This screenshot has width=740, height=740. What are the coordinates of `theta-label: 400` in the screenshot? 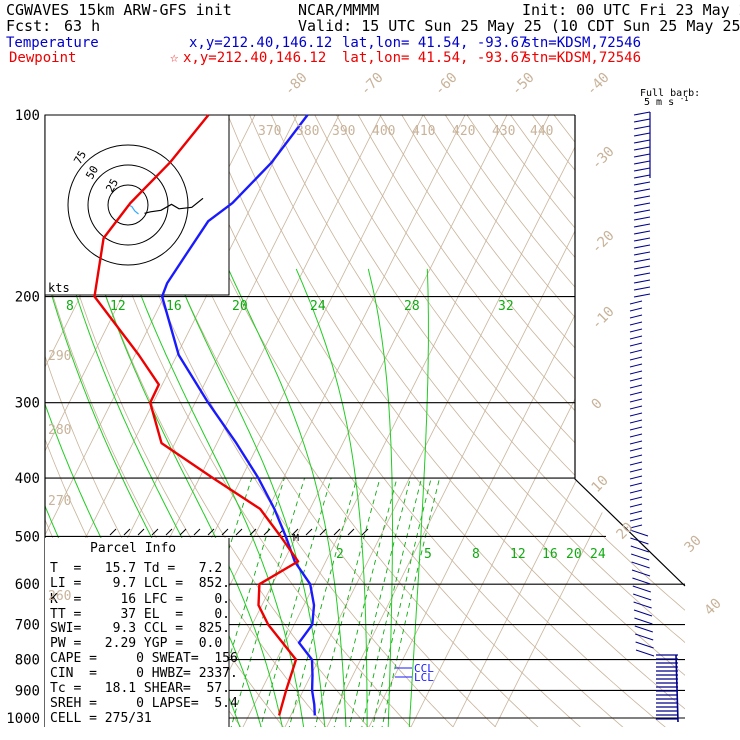 It's located at (383, 131).